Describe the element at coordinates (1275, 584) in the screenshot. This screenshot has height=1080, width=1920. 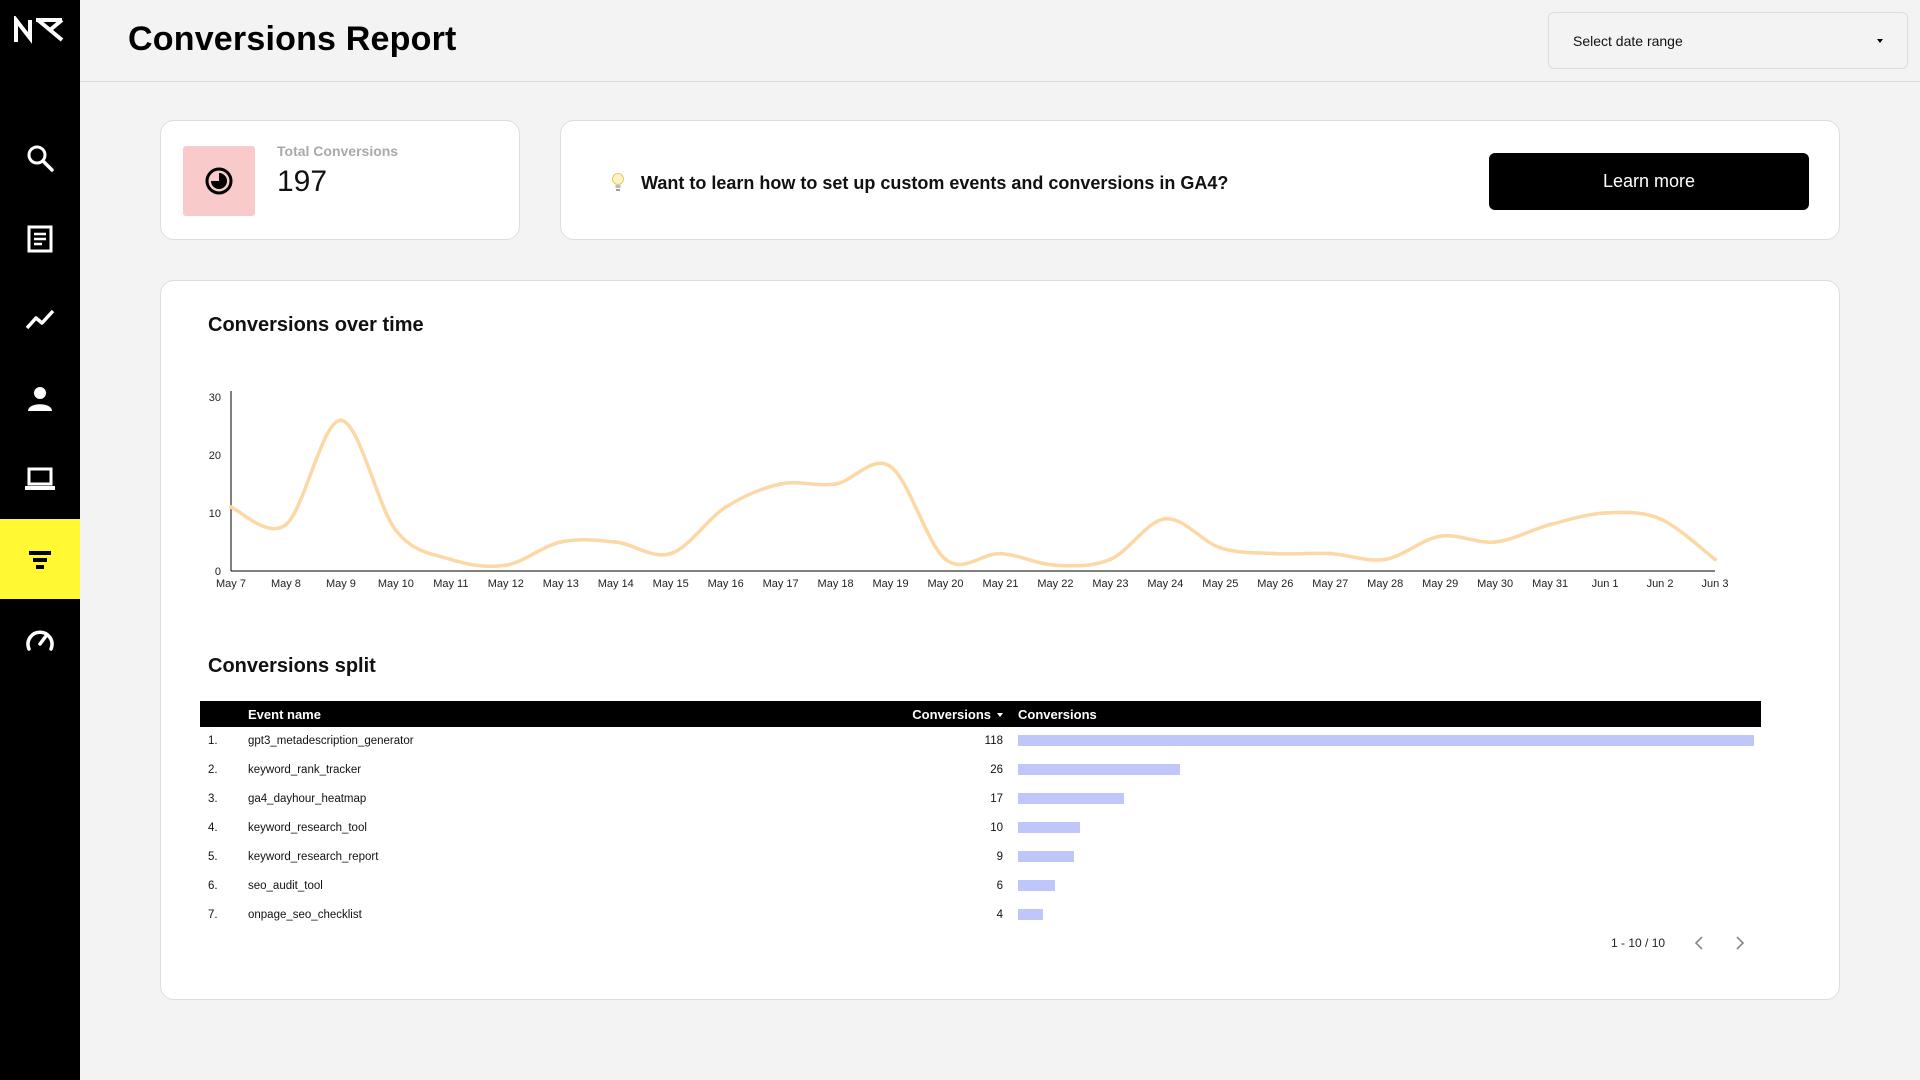
I see `x-tick-label: May 26` at that location.